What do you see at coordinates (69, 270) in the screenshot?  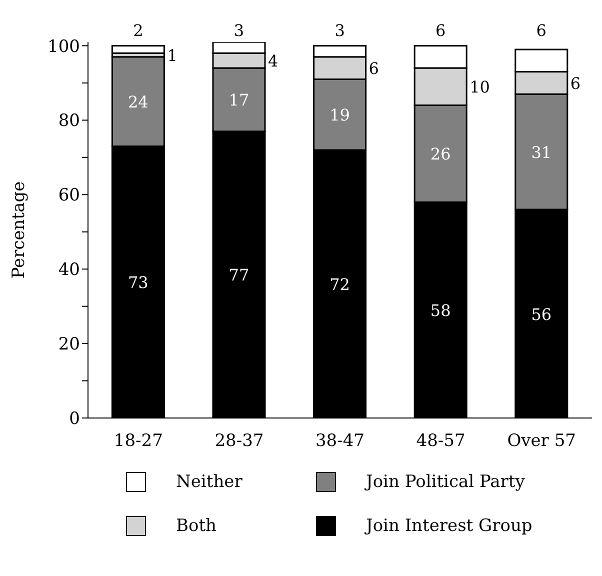 I see `y-tick-label: 40` at bounding box center [69, 270].